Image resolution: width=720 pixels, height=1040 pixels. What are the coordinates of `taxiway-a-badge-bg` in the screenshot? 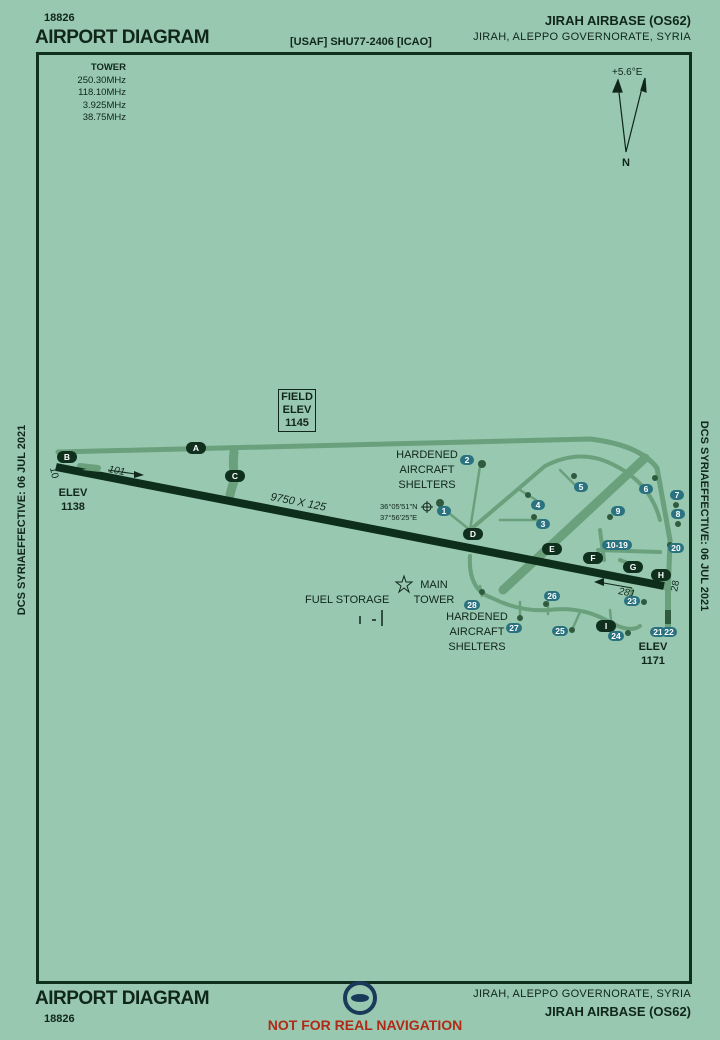 It's located at (196, 448).